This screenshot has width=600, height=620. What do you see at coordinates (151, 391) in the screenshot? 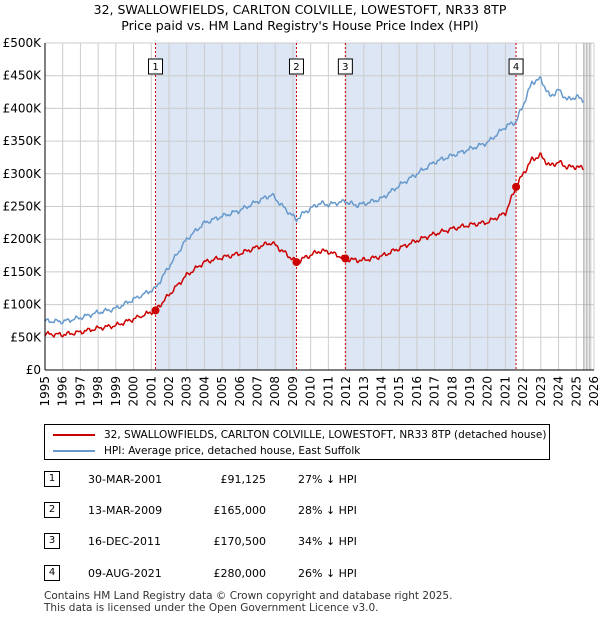
I see `x-tick-label: 2001` at bounding box center [151, 391].